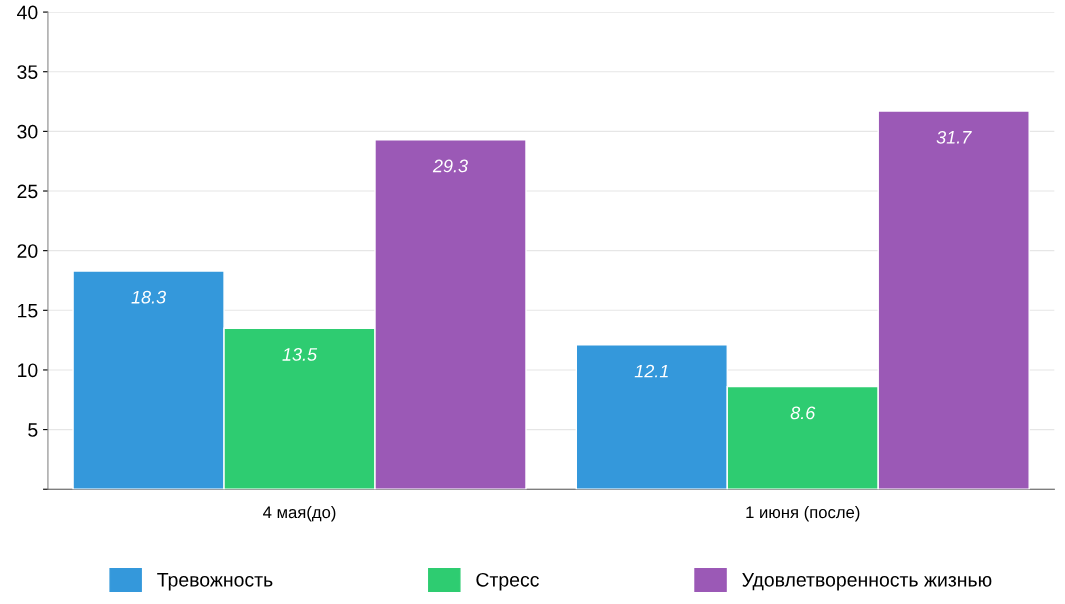  What do you see at coordinates (28, 310) in the screenshot?
I see `y-tick-label: 15` at bounding box center [28, 310].